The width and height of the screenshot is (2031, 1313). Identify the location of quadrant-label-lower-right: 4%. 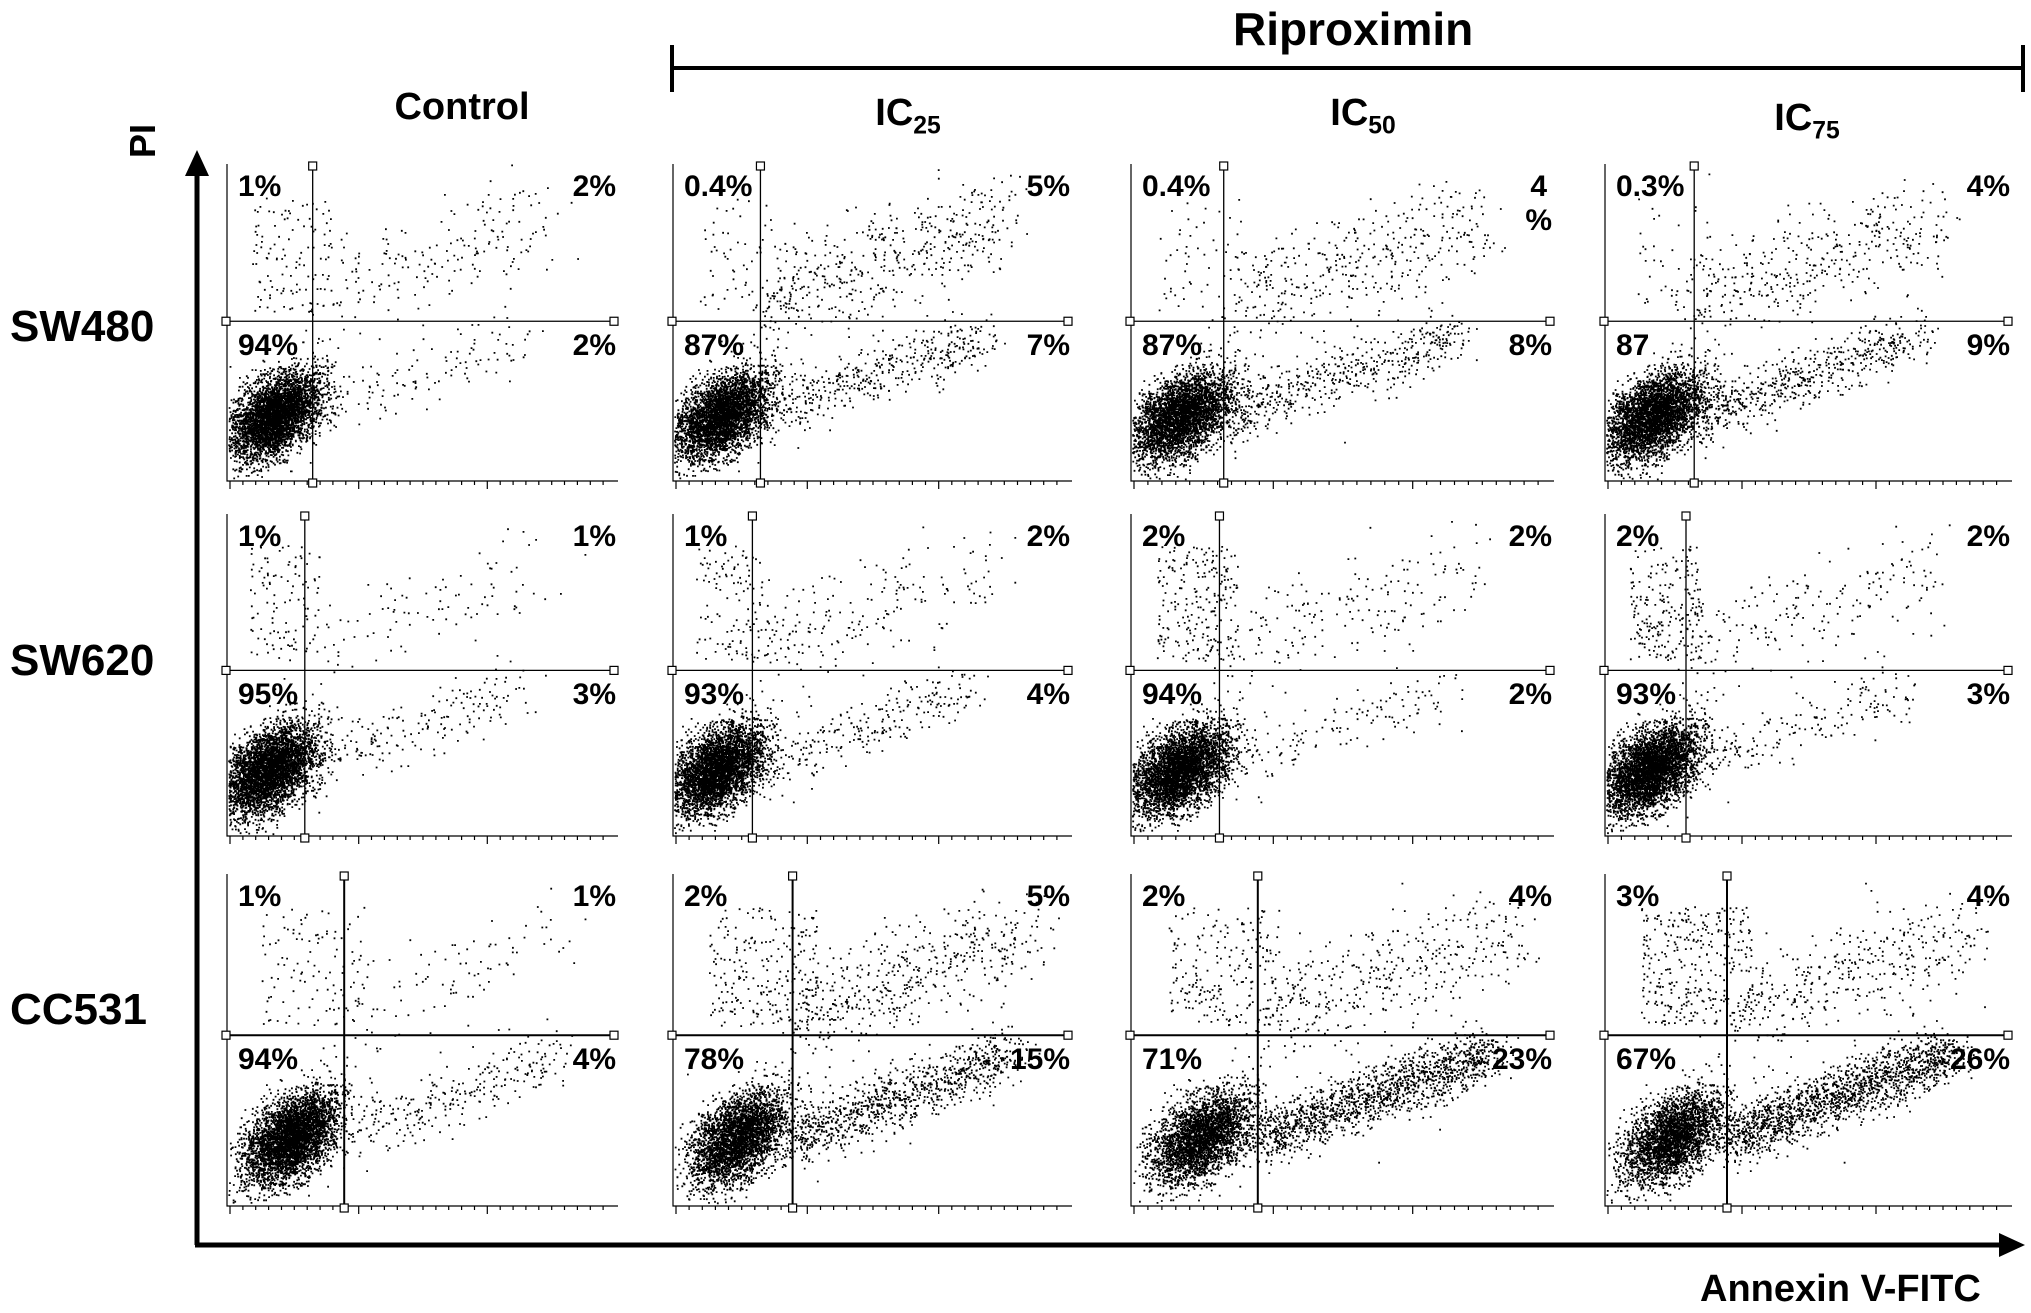
(594, 1060).